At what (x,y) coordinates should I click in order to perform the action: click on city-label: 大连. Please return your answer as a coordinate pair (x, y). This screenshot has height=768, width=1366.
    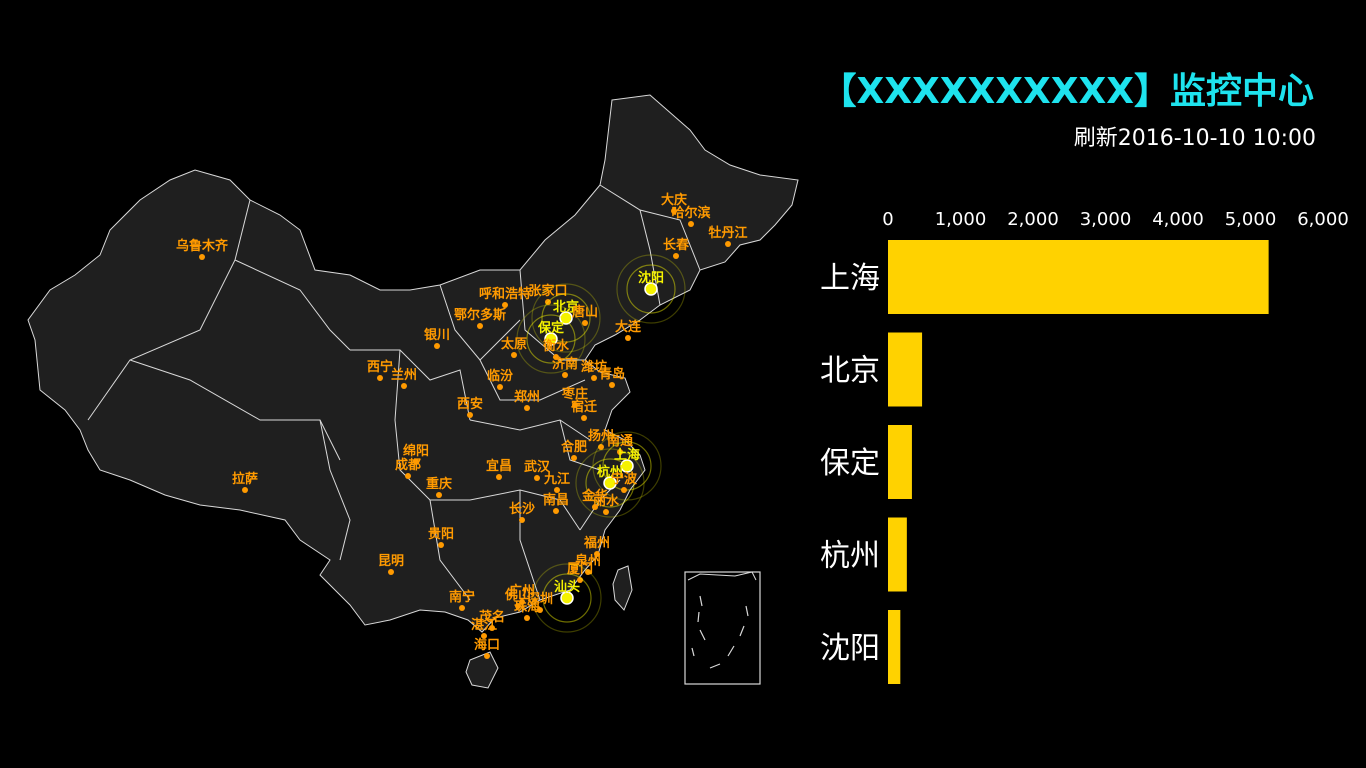
    Looking at the image, I should click on (628, 327).